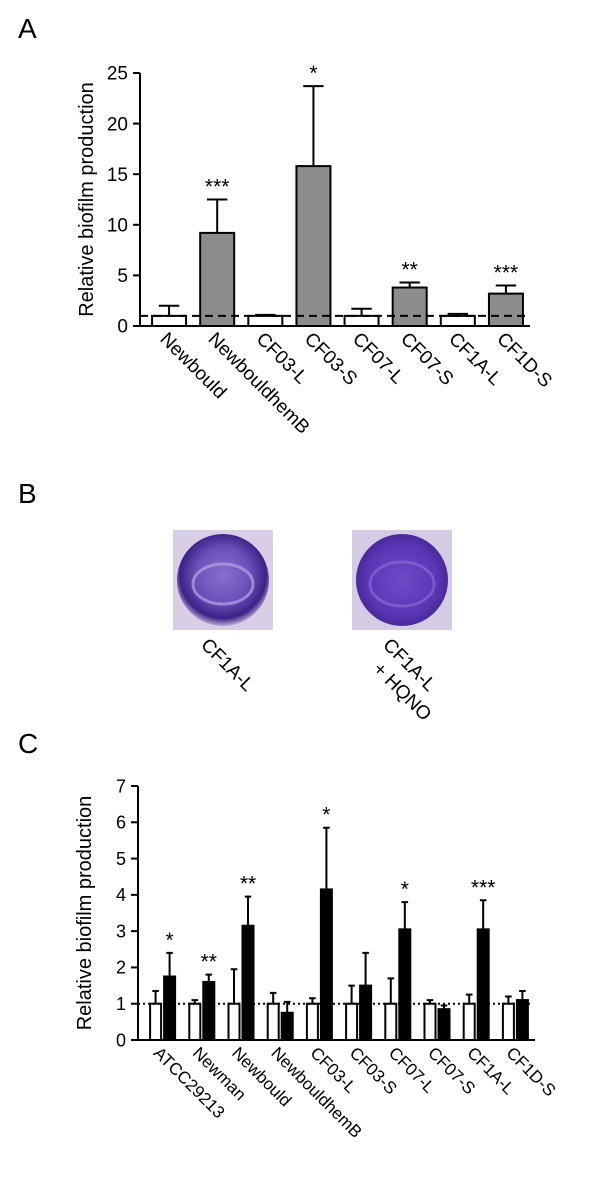 This screenshot has height=1195, width=600. I want to click on image-caption: CF1A-L, so click(226, 665).